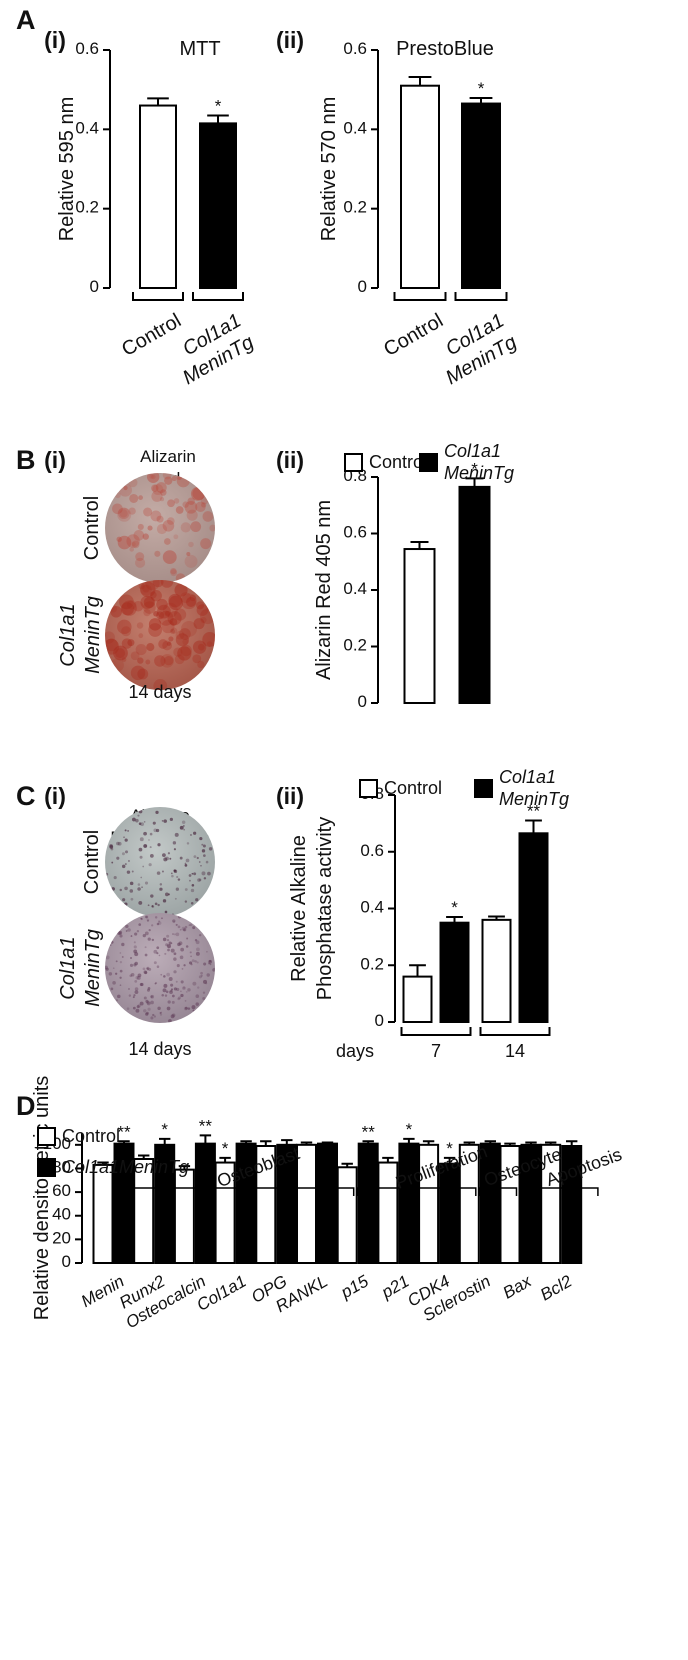 The image size is (688, 1660). Describe the element at coordinates (206, 1126) in the screenshot. I see `text-line: **` at that location.